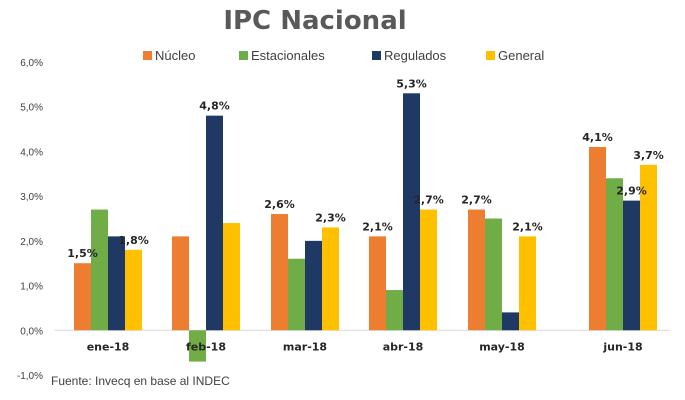  Describe the element at coordinates (521, 55) in the screenshot. I see `legend-label-general: General` at that location.